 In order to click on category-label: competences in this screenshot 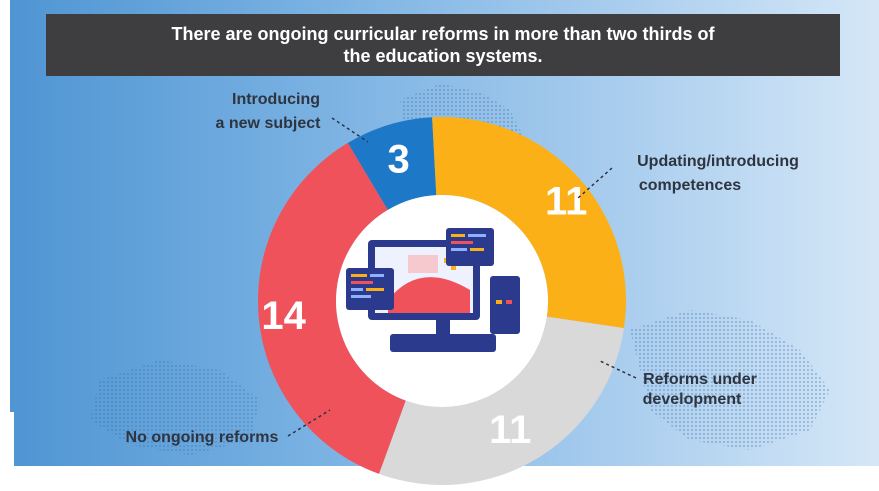, I will do `click(690, 185)`.